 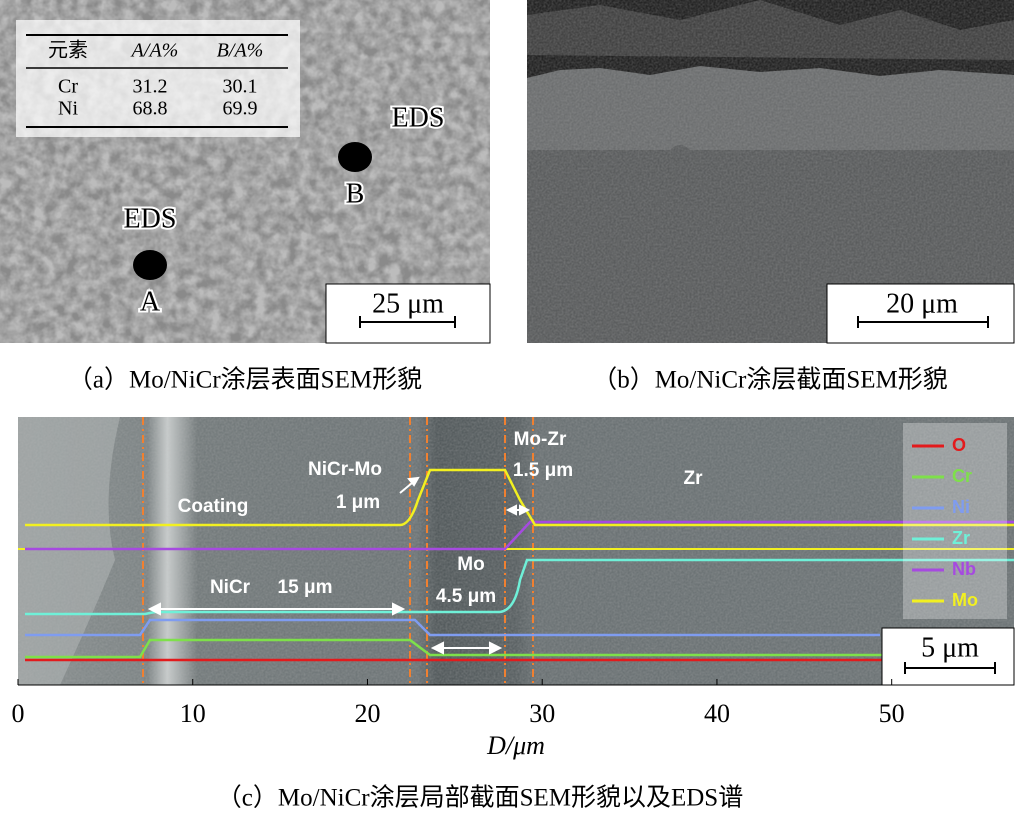 What do you see at coordinates (452, 627) in the screenshot?
I see `profile-ni` at bounding box center [452, 627].